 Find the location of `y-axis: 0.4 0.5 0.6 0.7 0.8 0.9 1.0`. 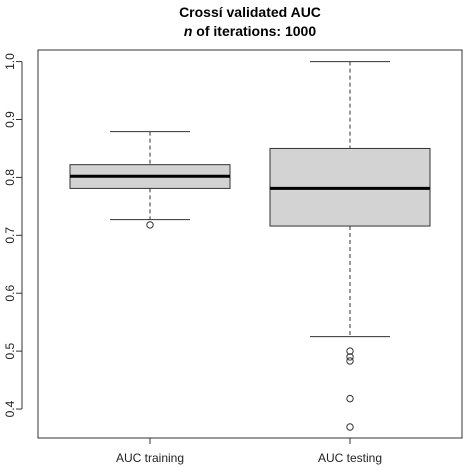

y-axis: 0.4 0.5 0.6 0.7 0.8 0.9 1.0 is located at coordinates (13, 235).